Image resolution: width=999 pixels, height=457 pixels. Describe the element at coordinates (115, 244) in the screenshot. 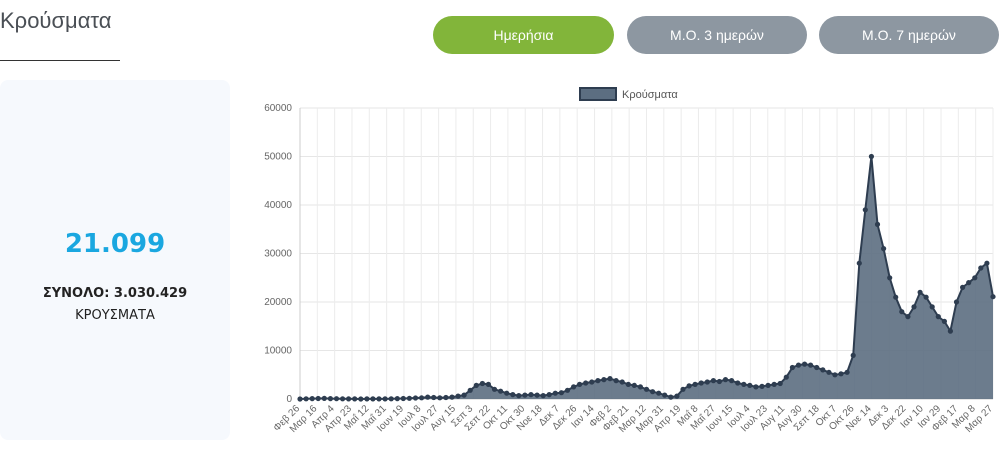

I see `latest-cases-value: 21.099` at that location.